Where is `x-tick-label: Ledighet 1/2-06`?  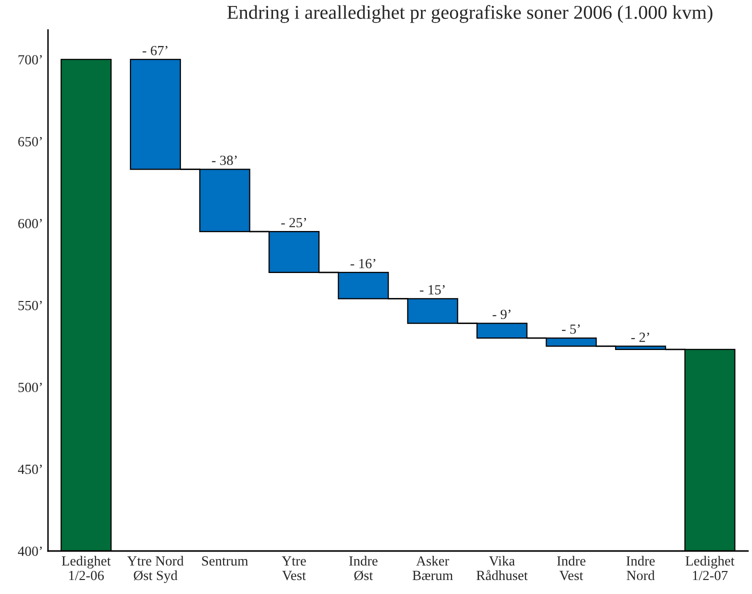
x-tick-label: Ledighet 1/2-06 is located at coordinates (86, 568).